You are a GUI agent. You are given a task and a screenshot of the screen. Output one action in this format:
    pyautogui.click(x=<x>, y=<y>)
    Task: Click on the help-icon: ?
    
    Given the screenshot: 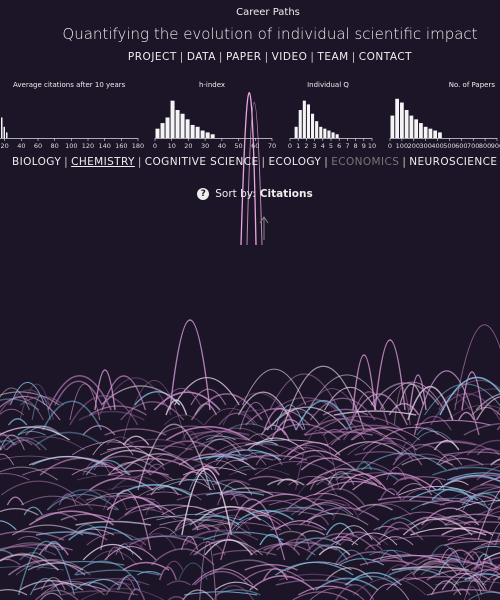 What is the action you would take?
    pyautogui.click(x=203, y=194)
    